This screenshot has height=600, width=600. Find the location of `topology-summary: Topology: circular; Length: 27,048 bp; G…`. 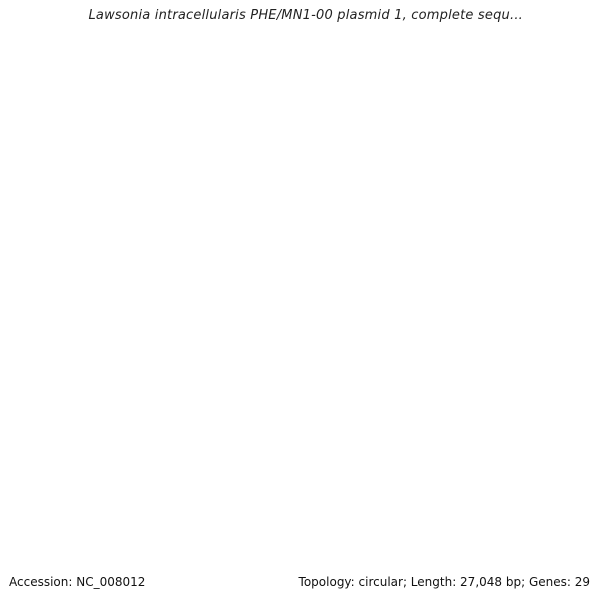

topology-summary: Topology: circular; Length: 27,048 bp; G… is located at coordinates (444, 582).